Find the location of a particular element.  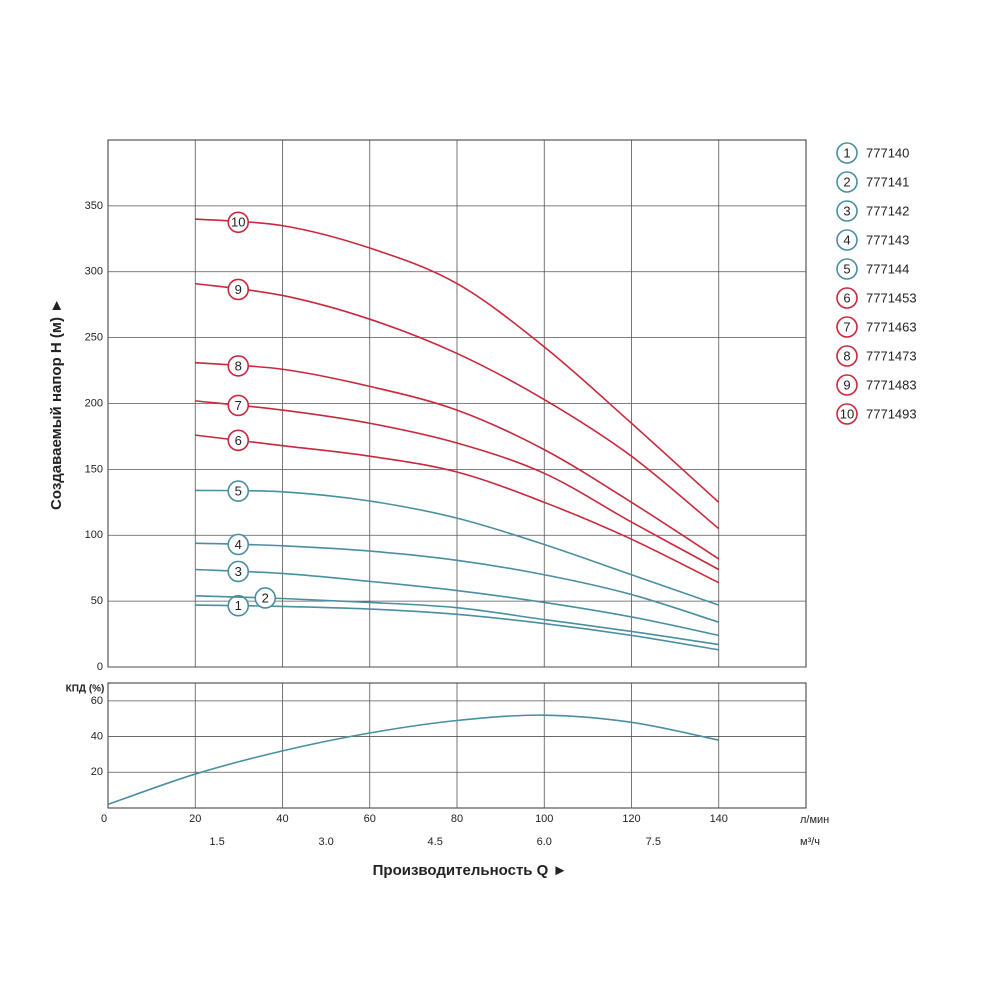

legend-number: 1 is located at coordinates (846, 152).